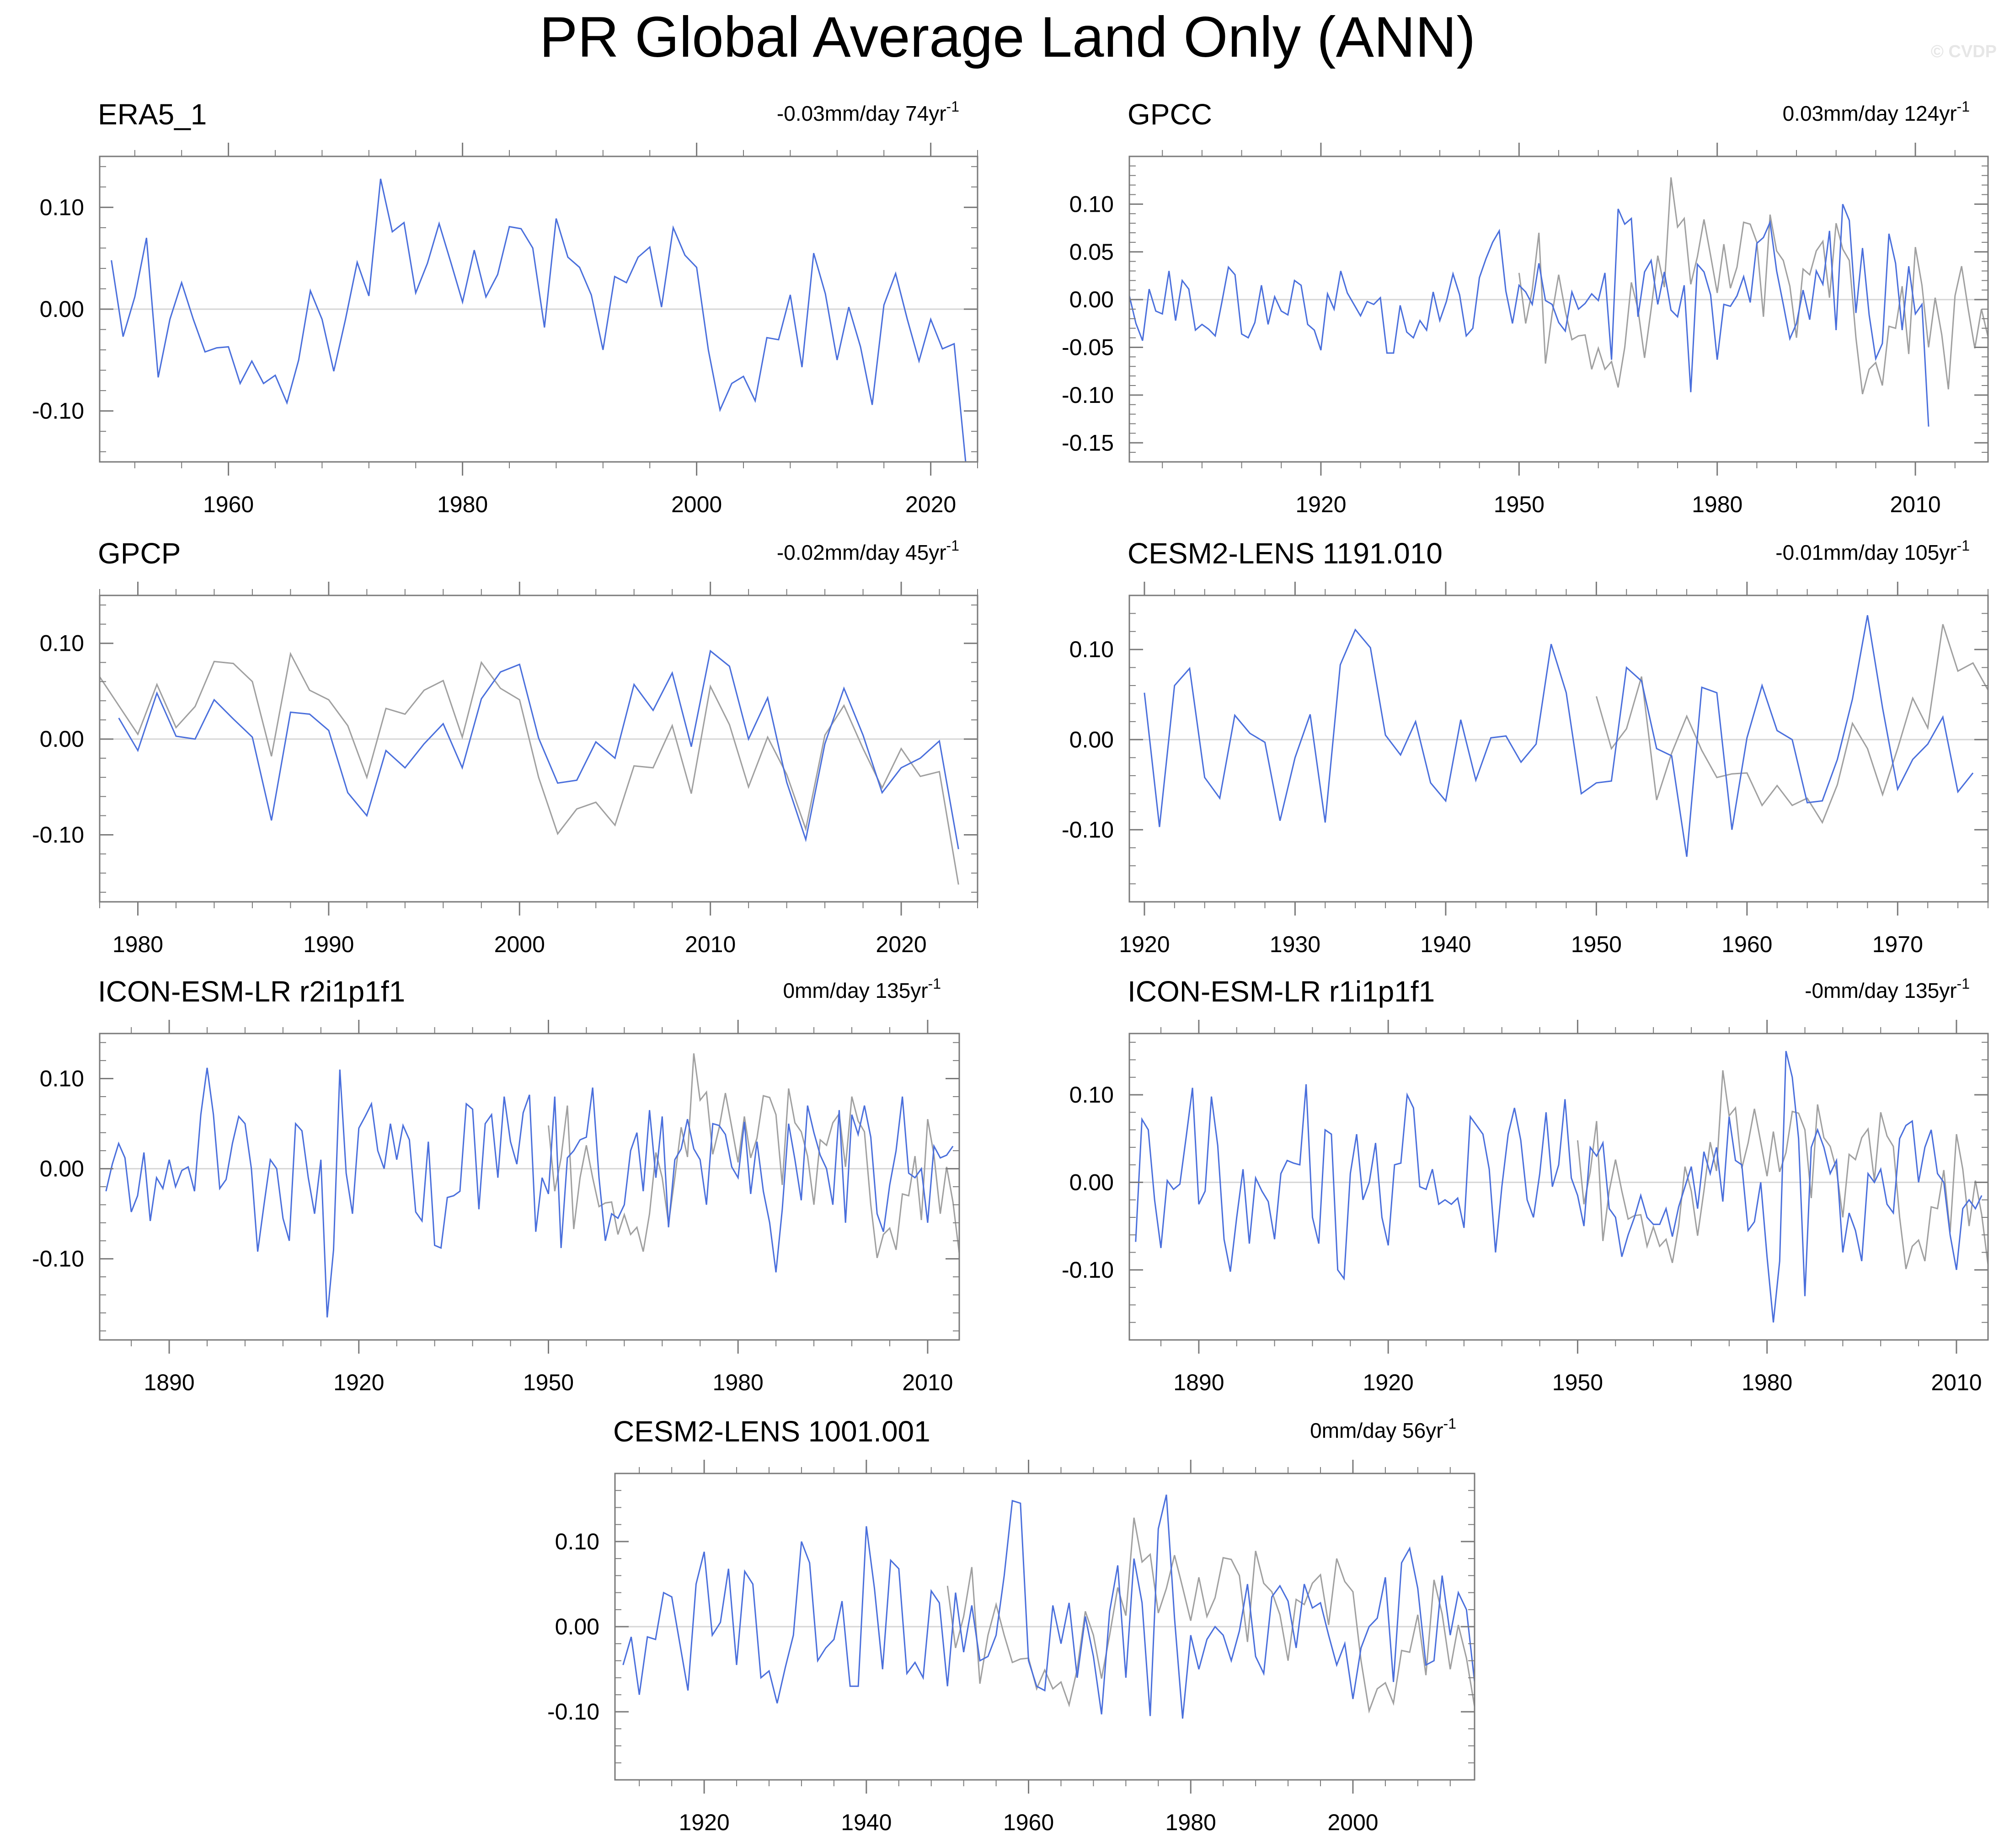  What do you see at coordinates (771, 1432) in the screenshot?
I see `panel-title: CESM2-LENS 1001.001` at bounding box center [771, 1432].